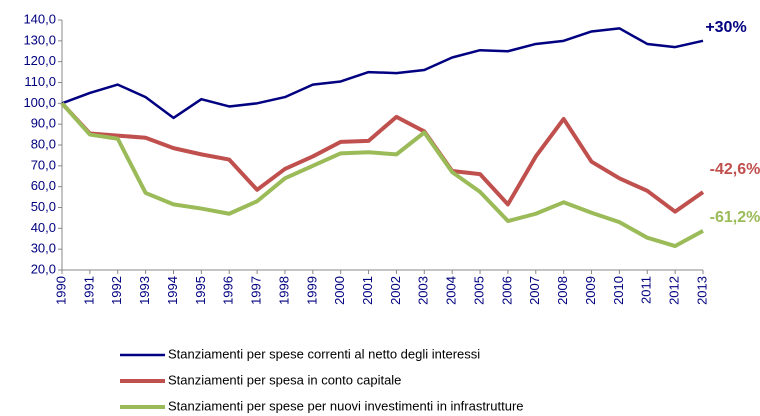 The image size is (760, 416). I want to click on y-tick-label: 20,0, so click(43, 268).